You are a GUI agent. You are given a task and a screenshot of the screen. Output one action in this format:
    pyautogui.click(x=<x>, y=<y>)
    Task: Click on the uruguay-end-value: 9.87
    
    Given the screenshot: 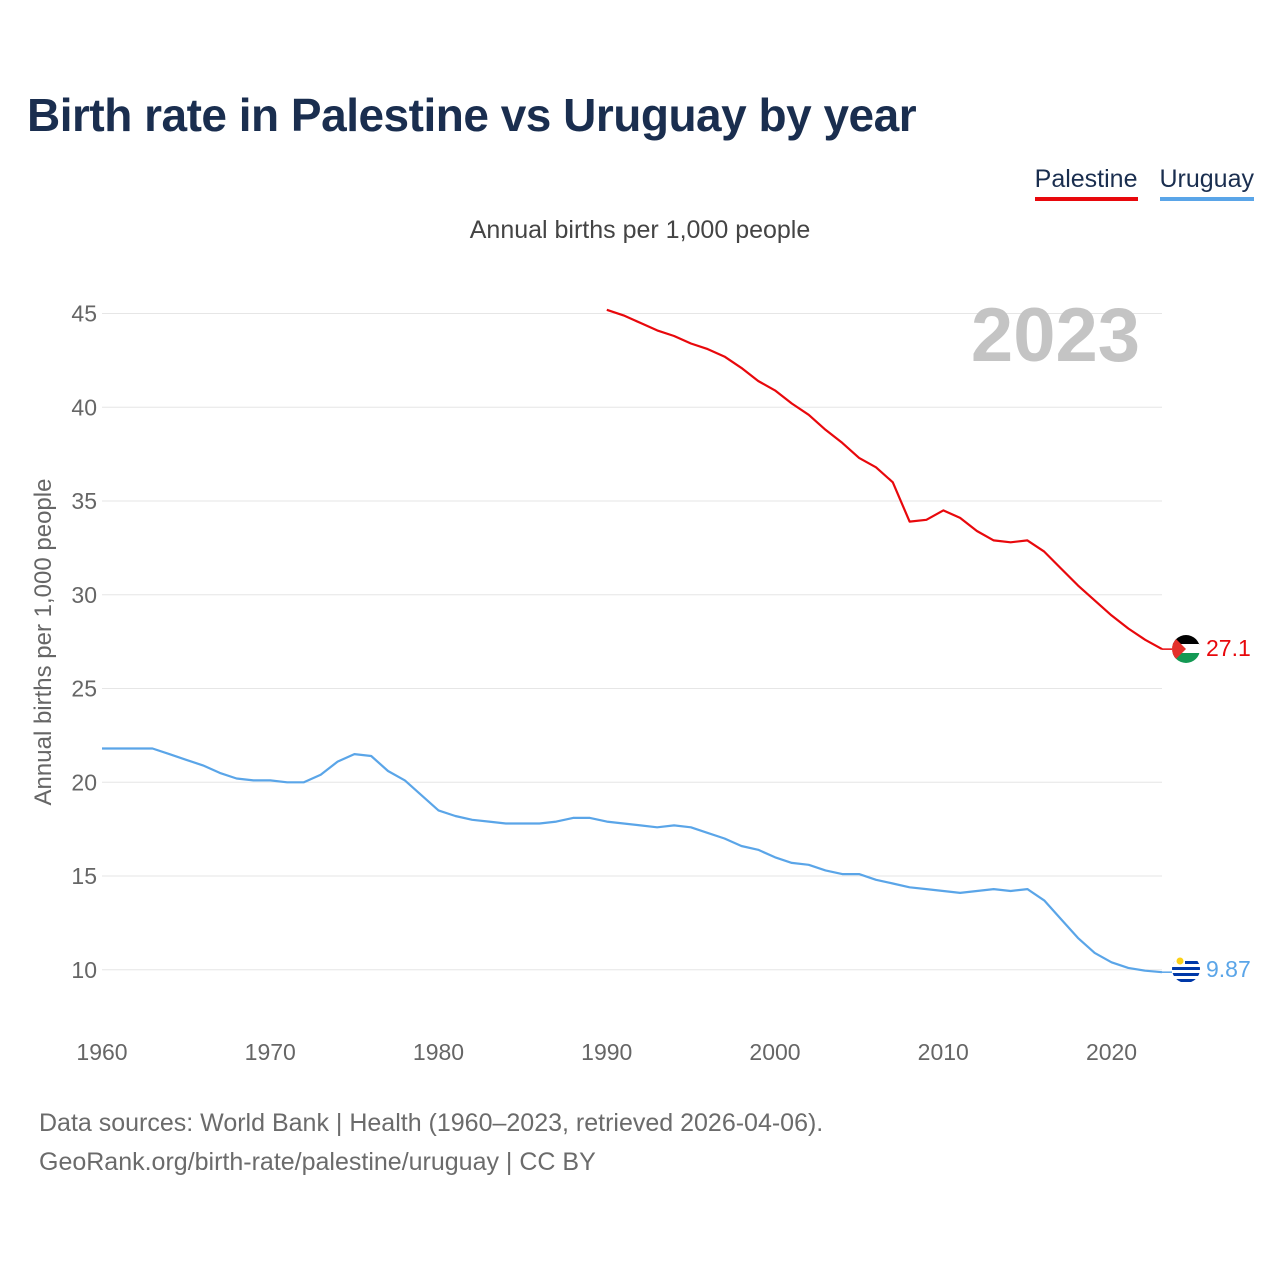 What is the action you would take?
    pyautogui.click(x=1228, y=969)
    